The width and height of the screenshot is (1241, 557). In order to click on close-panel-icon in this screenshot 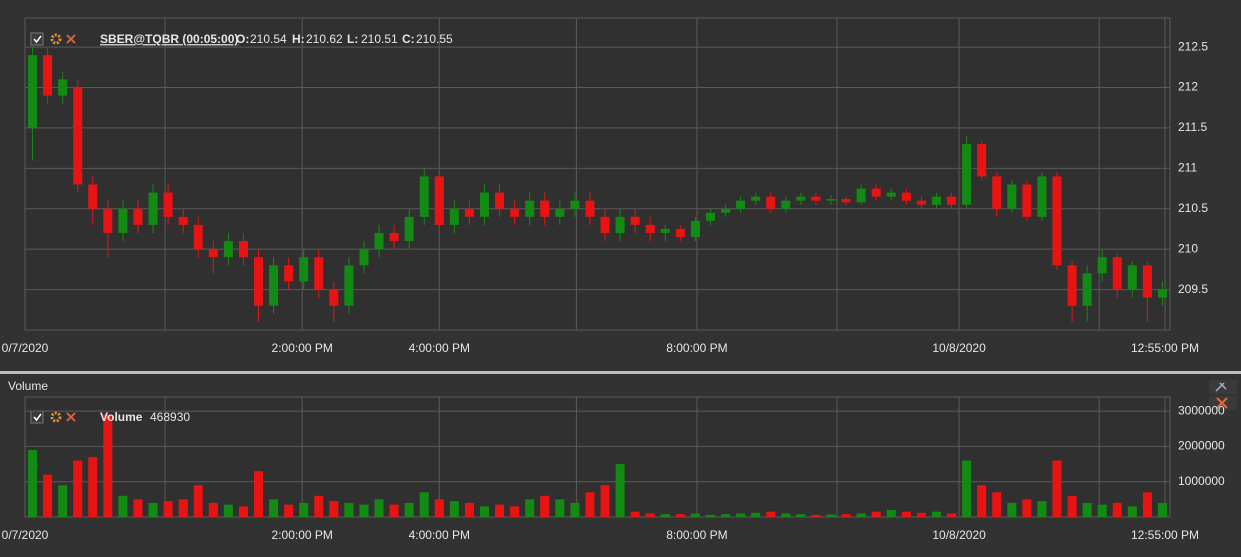, I will do `click(1222, 403)`.